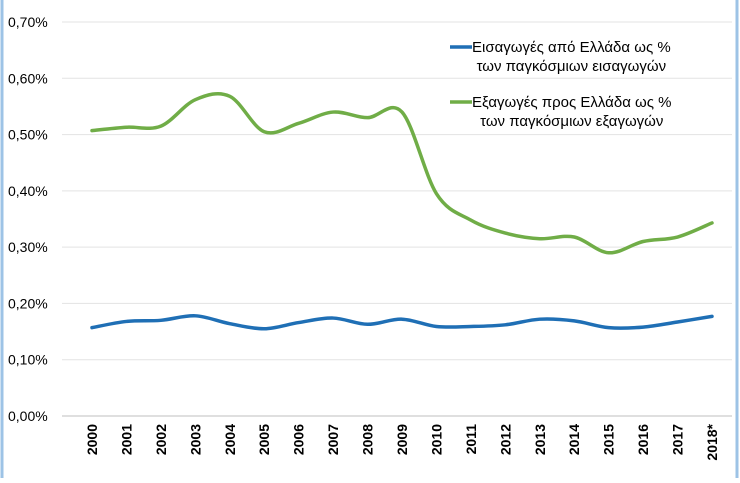 This screenshot has height=483, width=740. I want to click on x-tick-label: 2013, so click(540, 439).